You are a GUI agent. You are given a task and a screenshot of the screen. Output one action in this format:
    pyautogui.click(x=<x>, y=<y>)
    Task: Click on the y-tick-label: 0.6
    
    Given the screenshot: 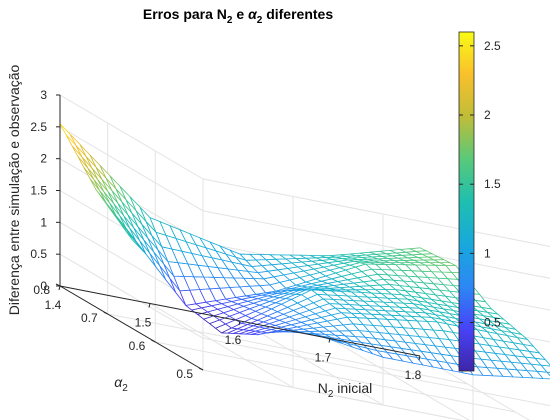 What is the action you would take?
    pyautogui.click(x=137, y=346)
    